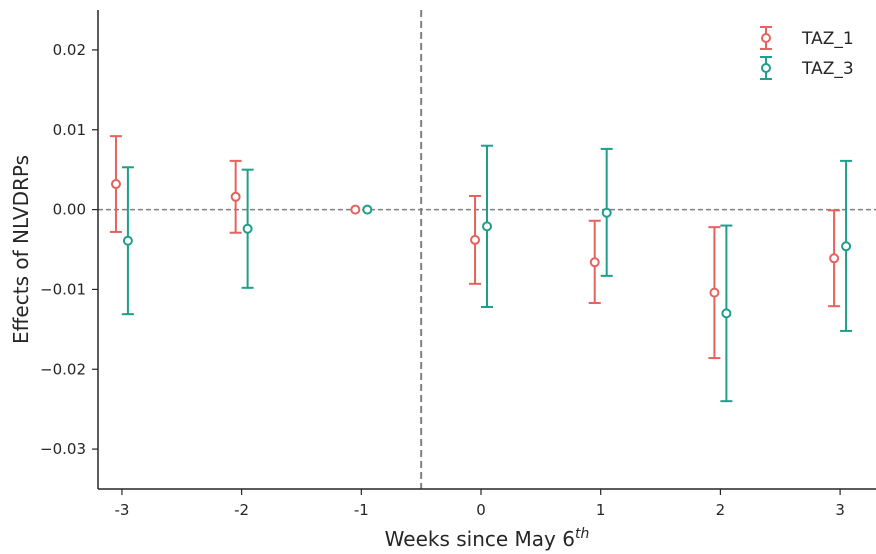 This screenshot has height=554, width=876. What do you see at coordinates (481, 510) in the screenshot?
I see `x-tick-label: 0` at bounding box center [481, 510].